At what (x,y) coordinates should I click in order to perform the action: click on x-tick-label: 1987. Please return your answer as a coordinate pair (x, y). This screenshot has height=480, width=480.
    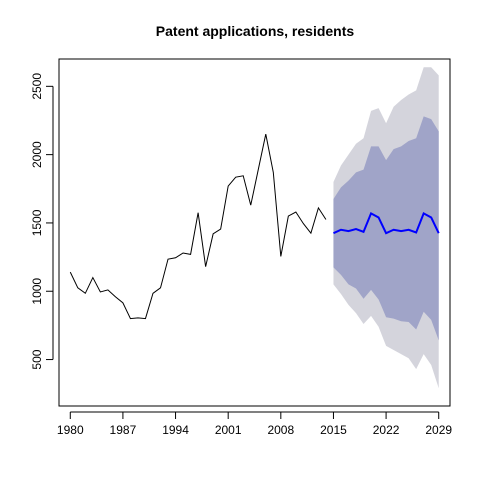
    Looking at the image, I should click on (123, 430).